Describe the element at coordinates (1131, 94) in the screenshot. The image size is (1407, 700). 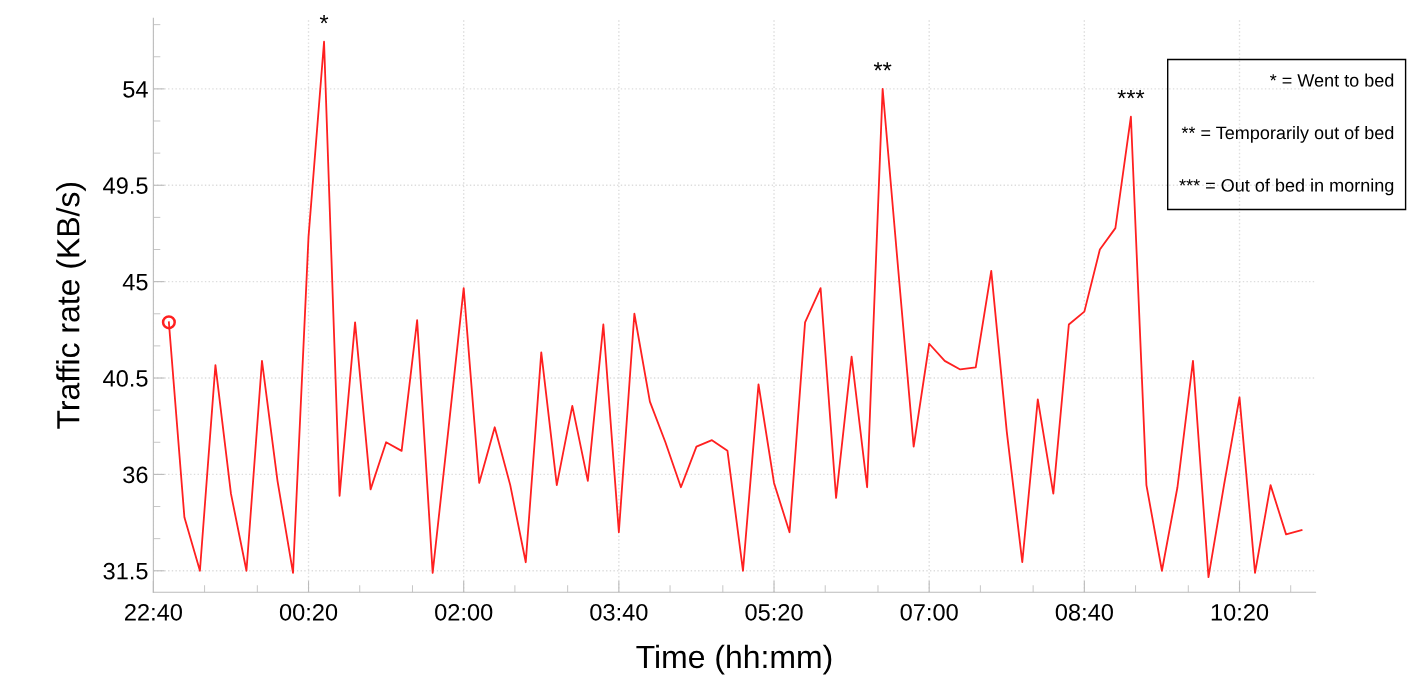
I see `annotation: ***` at that location.